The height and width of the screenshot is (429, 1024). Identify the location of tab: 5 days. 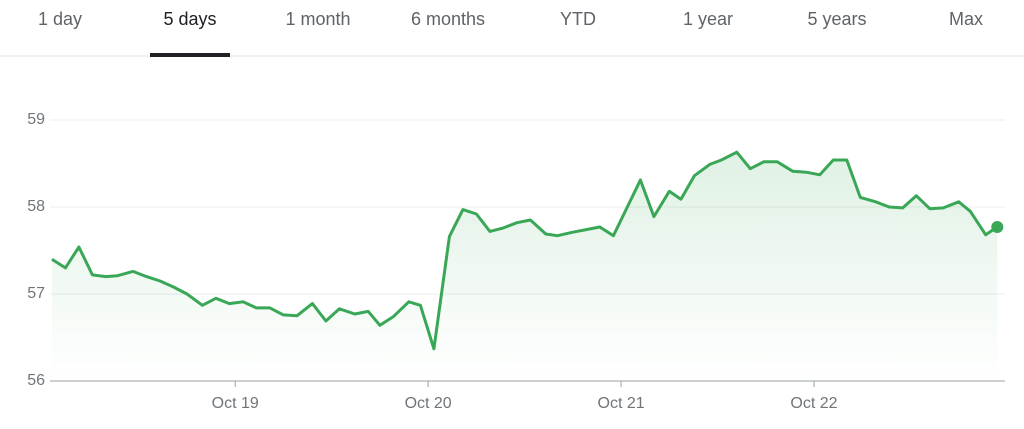
(189, 19).